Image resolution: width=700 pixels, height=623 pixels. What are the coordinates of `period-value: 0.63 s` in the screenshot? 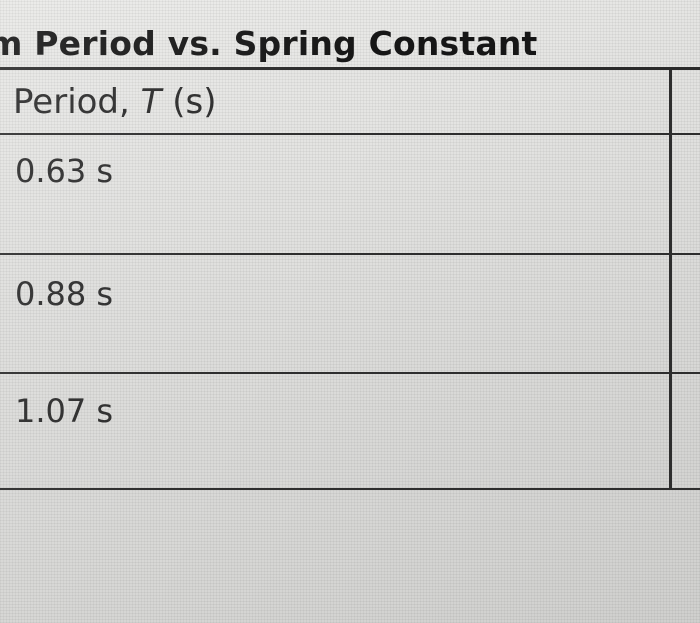 It's located at (64, 171).